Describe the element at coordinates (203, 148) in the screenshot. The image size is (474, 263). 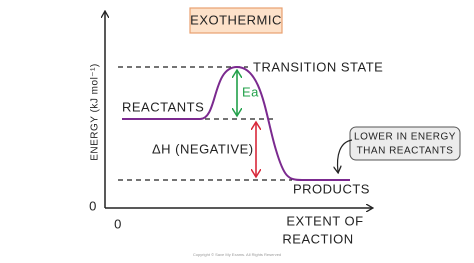
I see `dh-label: ΔH (NEGATIVE)` at that location.